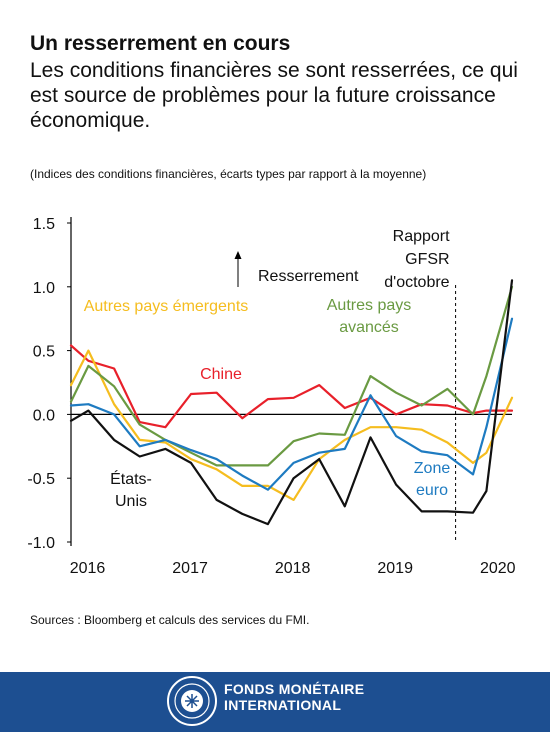 This screenshot has width=550, height=732. Describe the element at coordinates (44, 352) in the screenshot. I see `y-tick-label: 0.5` at that location.